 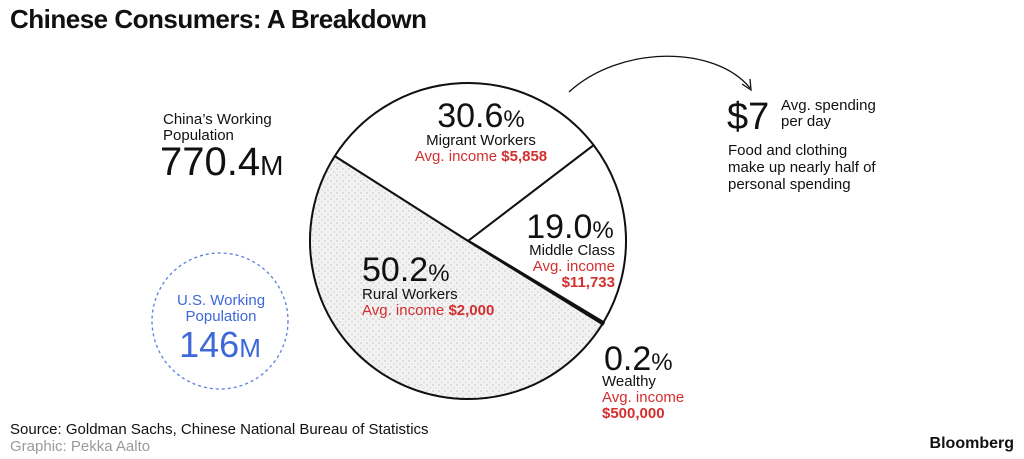 I want to click on wealthy-pct: 0.2%, so click(x=638, y=359).